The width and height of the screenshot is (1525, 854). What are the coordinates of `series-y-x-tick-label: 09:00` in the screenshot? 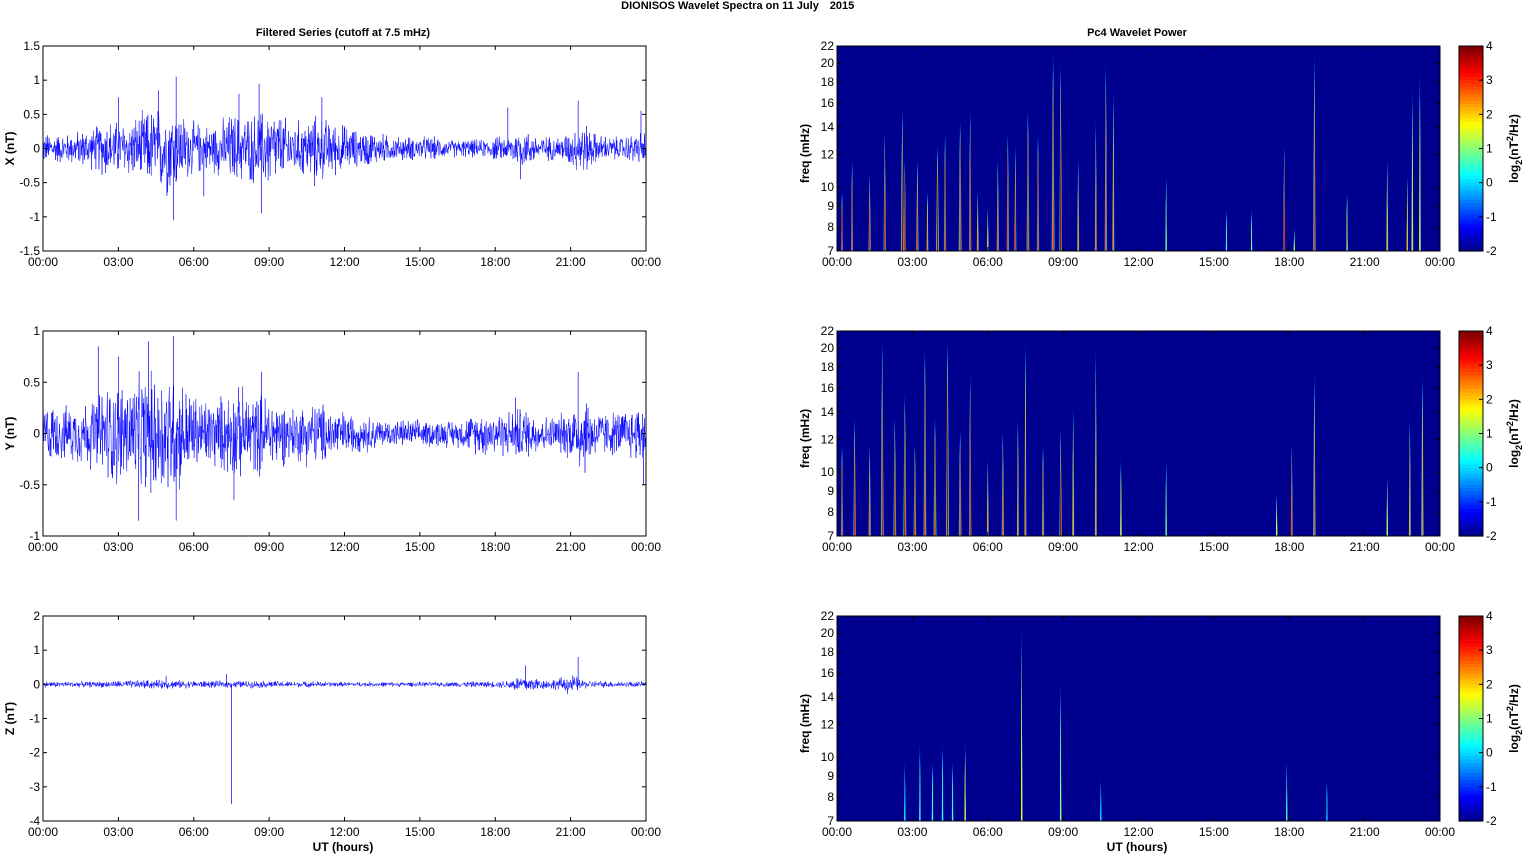 It's located at (269, 547).